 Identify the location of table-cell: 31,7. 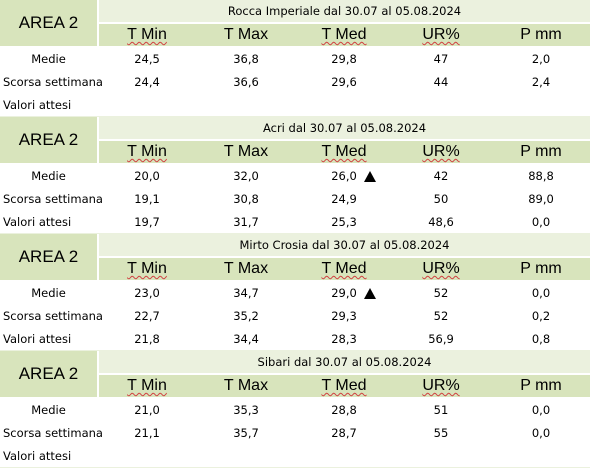
(246, 221).